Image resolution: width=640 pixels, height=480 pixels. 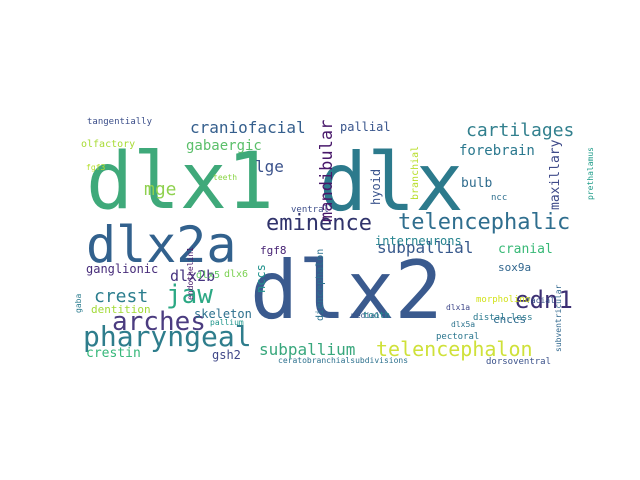 I want to click on word-40: dlx6, so click(x=236, y=274).